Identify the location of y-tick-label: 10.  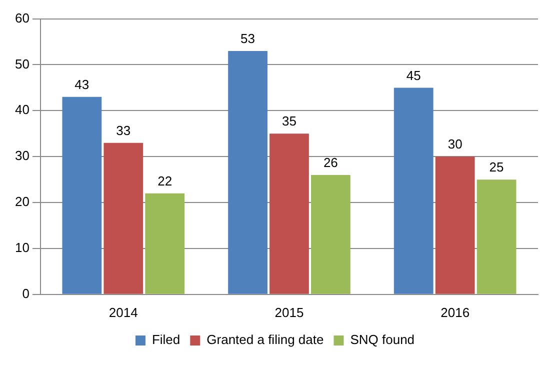
(22, 248).